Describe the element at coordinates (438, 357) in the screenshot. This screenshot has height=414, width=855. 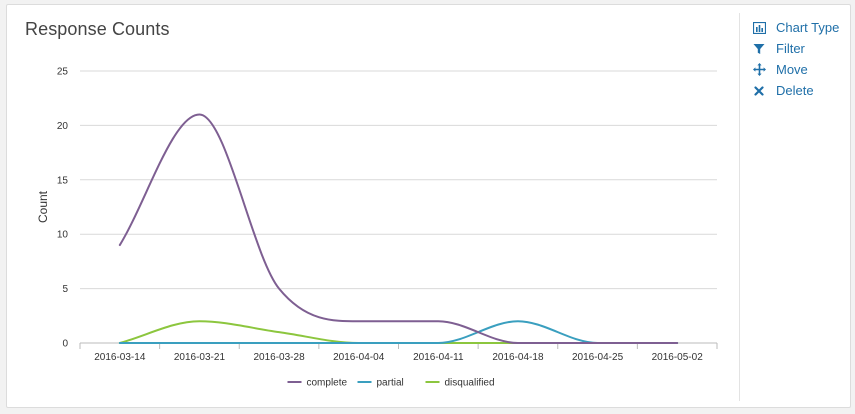
I see `x-tick-label: 2016-04-11` at that location.